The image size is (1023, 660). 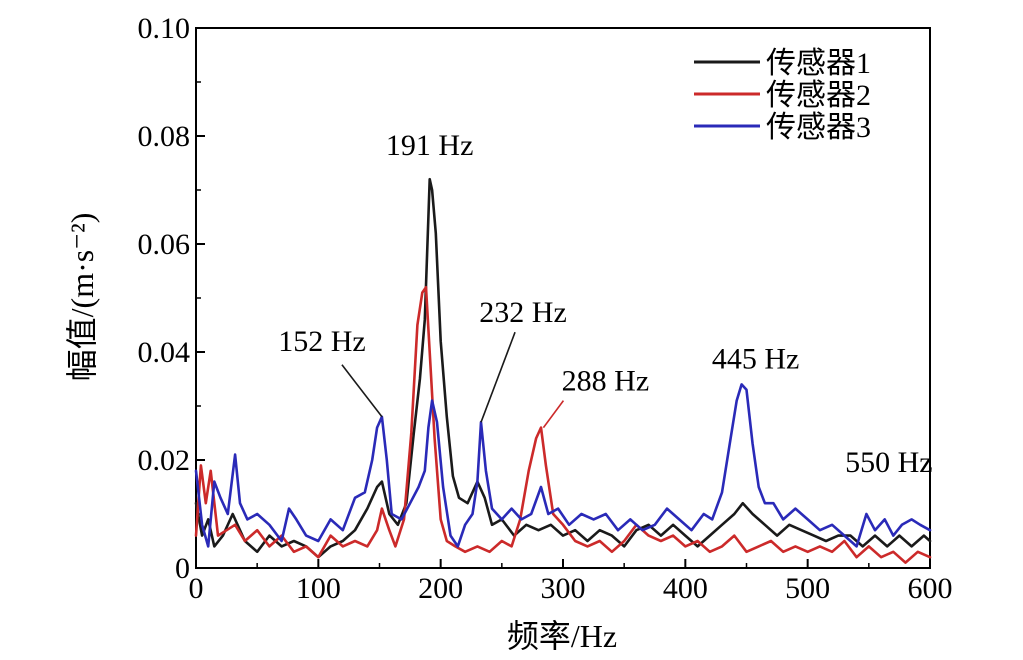 What do you see at coordinates (818, 95) in the screenshot?
I see `legend-label-2: 传感器2` at bounding box center [818, 95].